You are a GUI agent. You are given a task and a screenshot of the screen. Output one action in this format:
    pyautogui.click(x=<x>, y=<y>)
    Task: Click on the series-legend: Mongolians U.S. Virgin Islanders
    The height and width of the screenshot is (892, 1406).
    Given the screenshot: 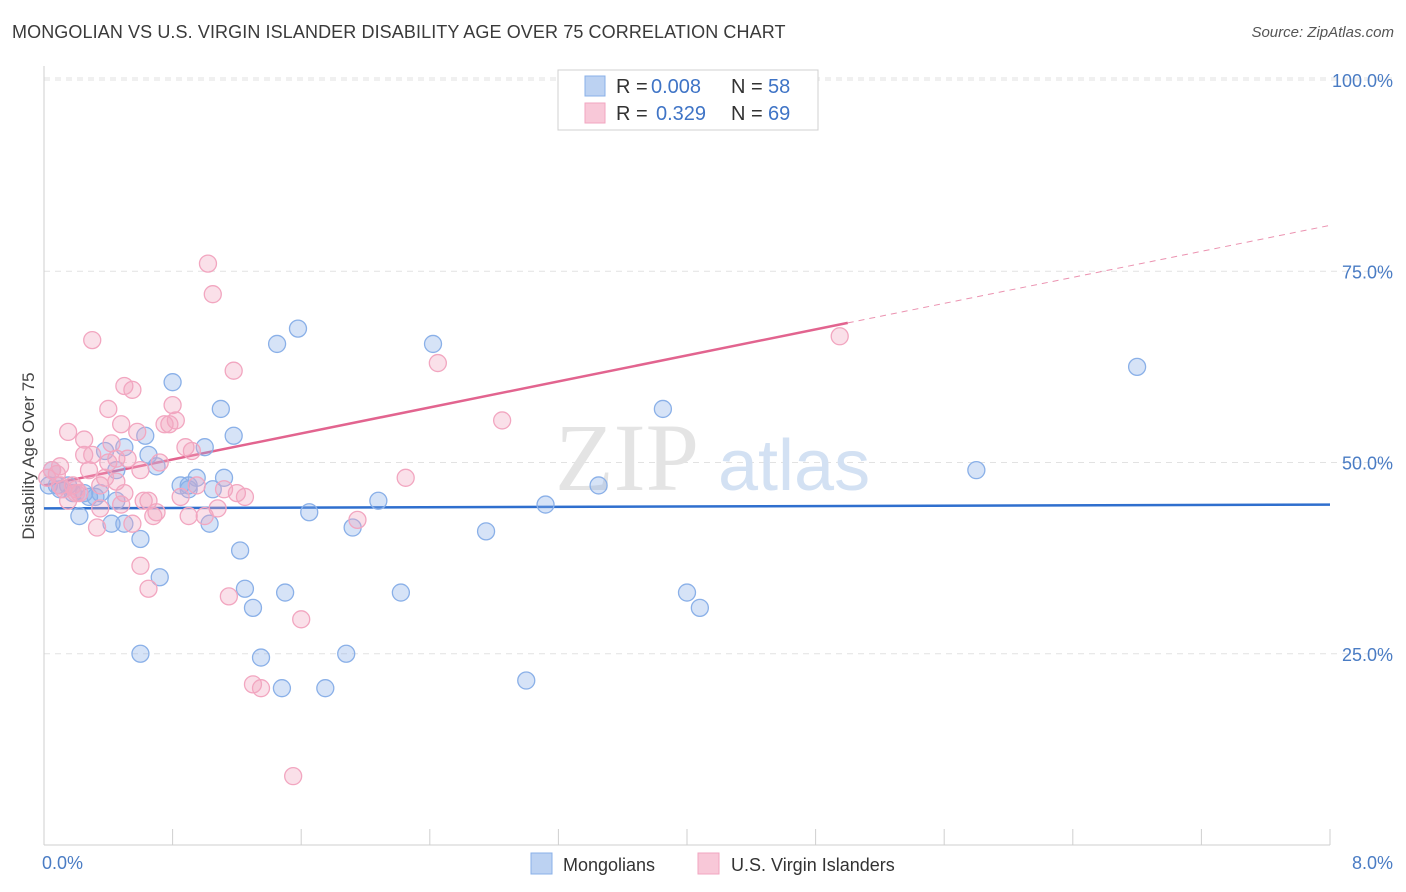 What is the action you would take?
    pyautogui.click(x=712, y=863)
    